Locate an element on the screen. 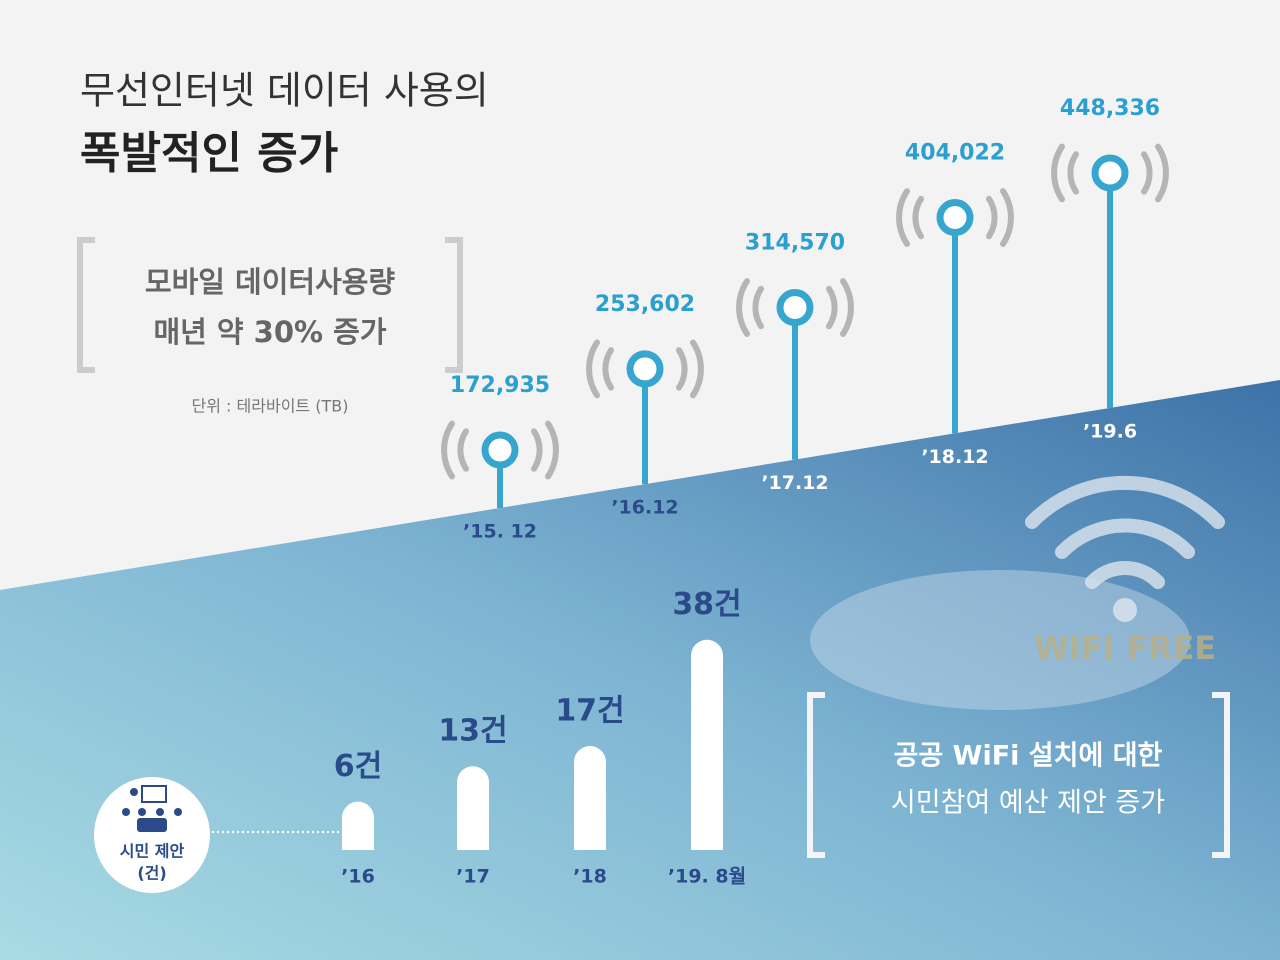 This screenshot has height=960, width=1280. category-label: ’16.12 is located at coordinates (644, 508).